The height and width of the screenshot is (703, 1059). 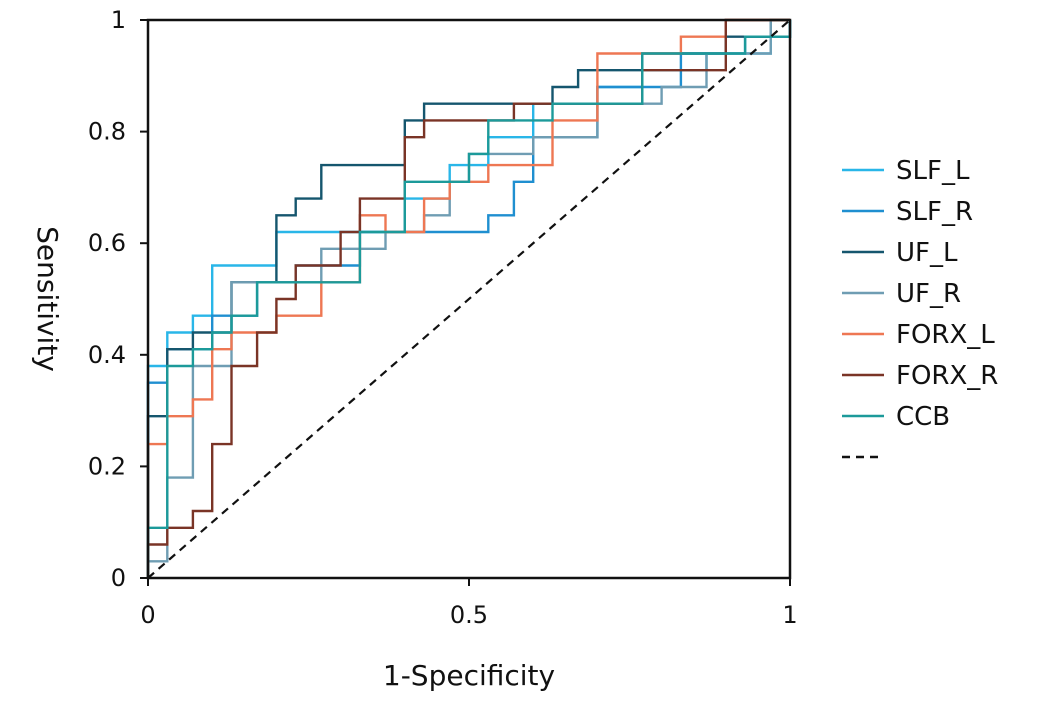 What do you see at coordinates (933, 171) in the screenshot?
I see `legend-label: SLF_L` at bounding box center [933, 171].